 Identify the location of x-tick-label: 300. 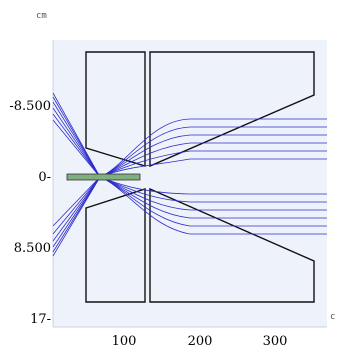
(275, 341).